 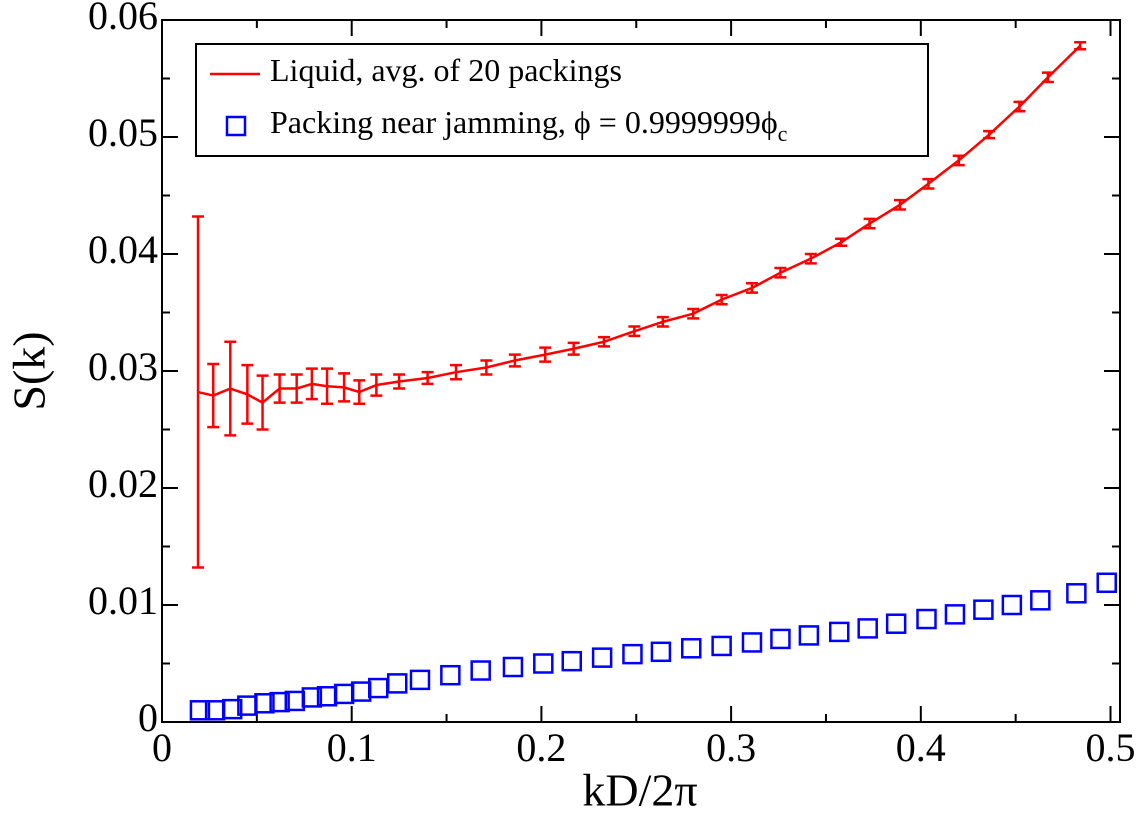 What do you see at coordinates (541, 747) in the screenshot?
I see `x-tick-label: 0.2` at bounding box center [541, 747].